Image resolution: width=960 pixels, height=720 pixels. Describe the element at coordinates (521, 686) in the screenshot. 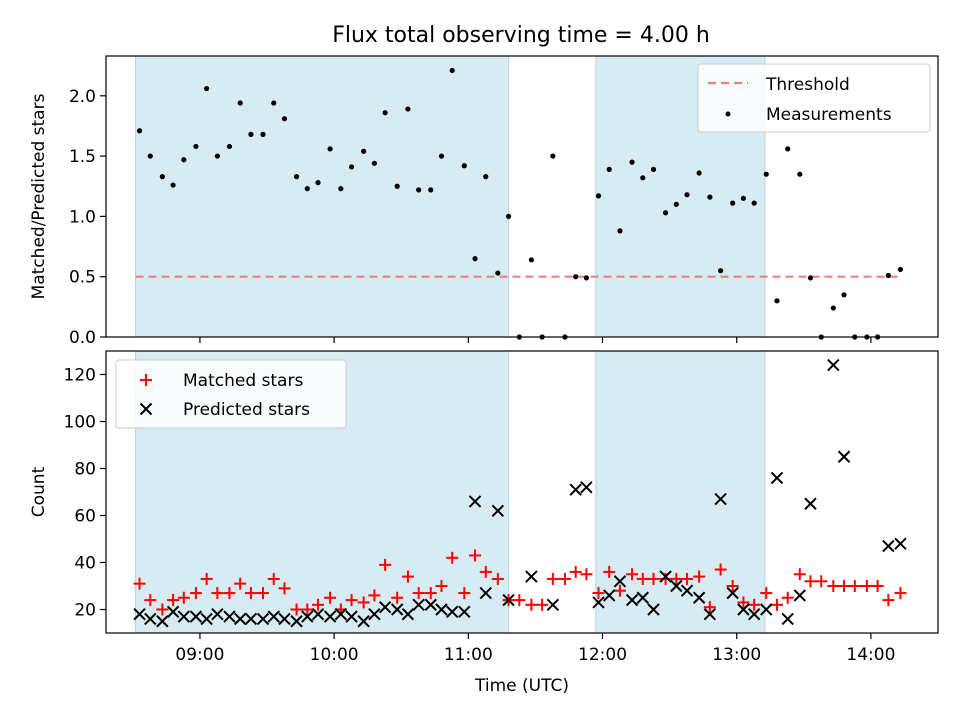

I see `x-axis-label: Time (UTC)` at that location.